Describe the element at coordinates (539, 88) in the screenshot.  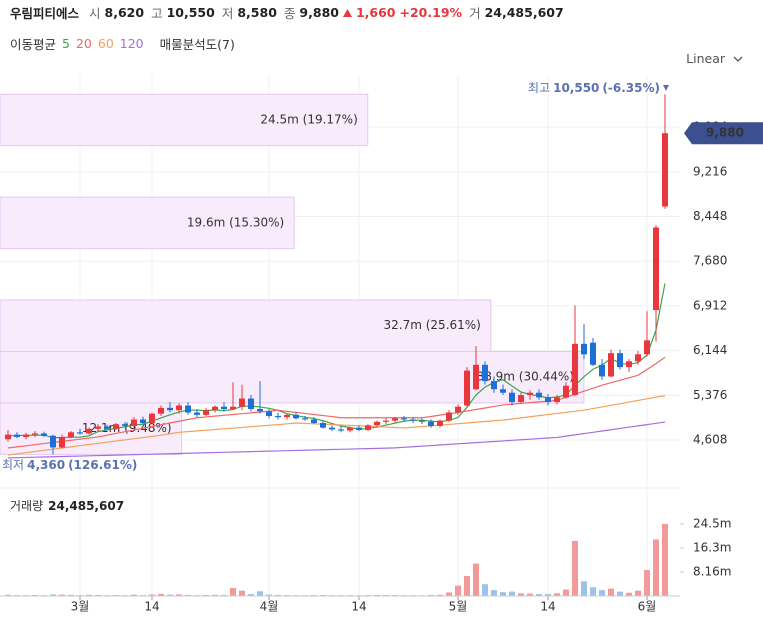
I see `high-annotation-label: 최고` at that location.